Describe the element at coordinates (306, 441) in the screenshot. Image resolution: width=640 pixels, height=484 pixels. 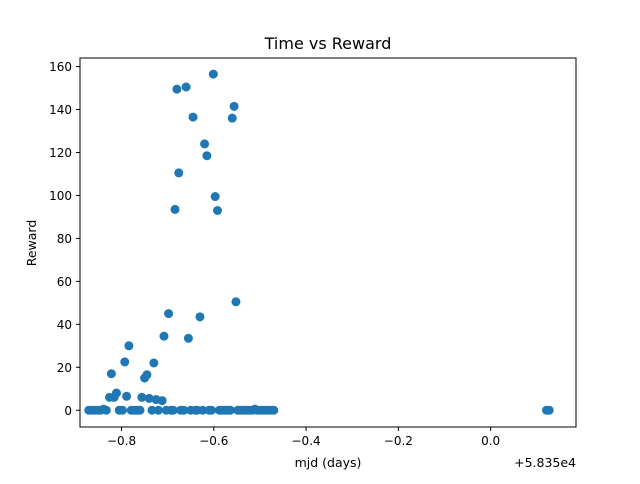
I see `x-tick-label: −0.4` at that location.